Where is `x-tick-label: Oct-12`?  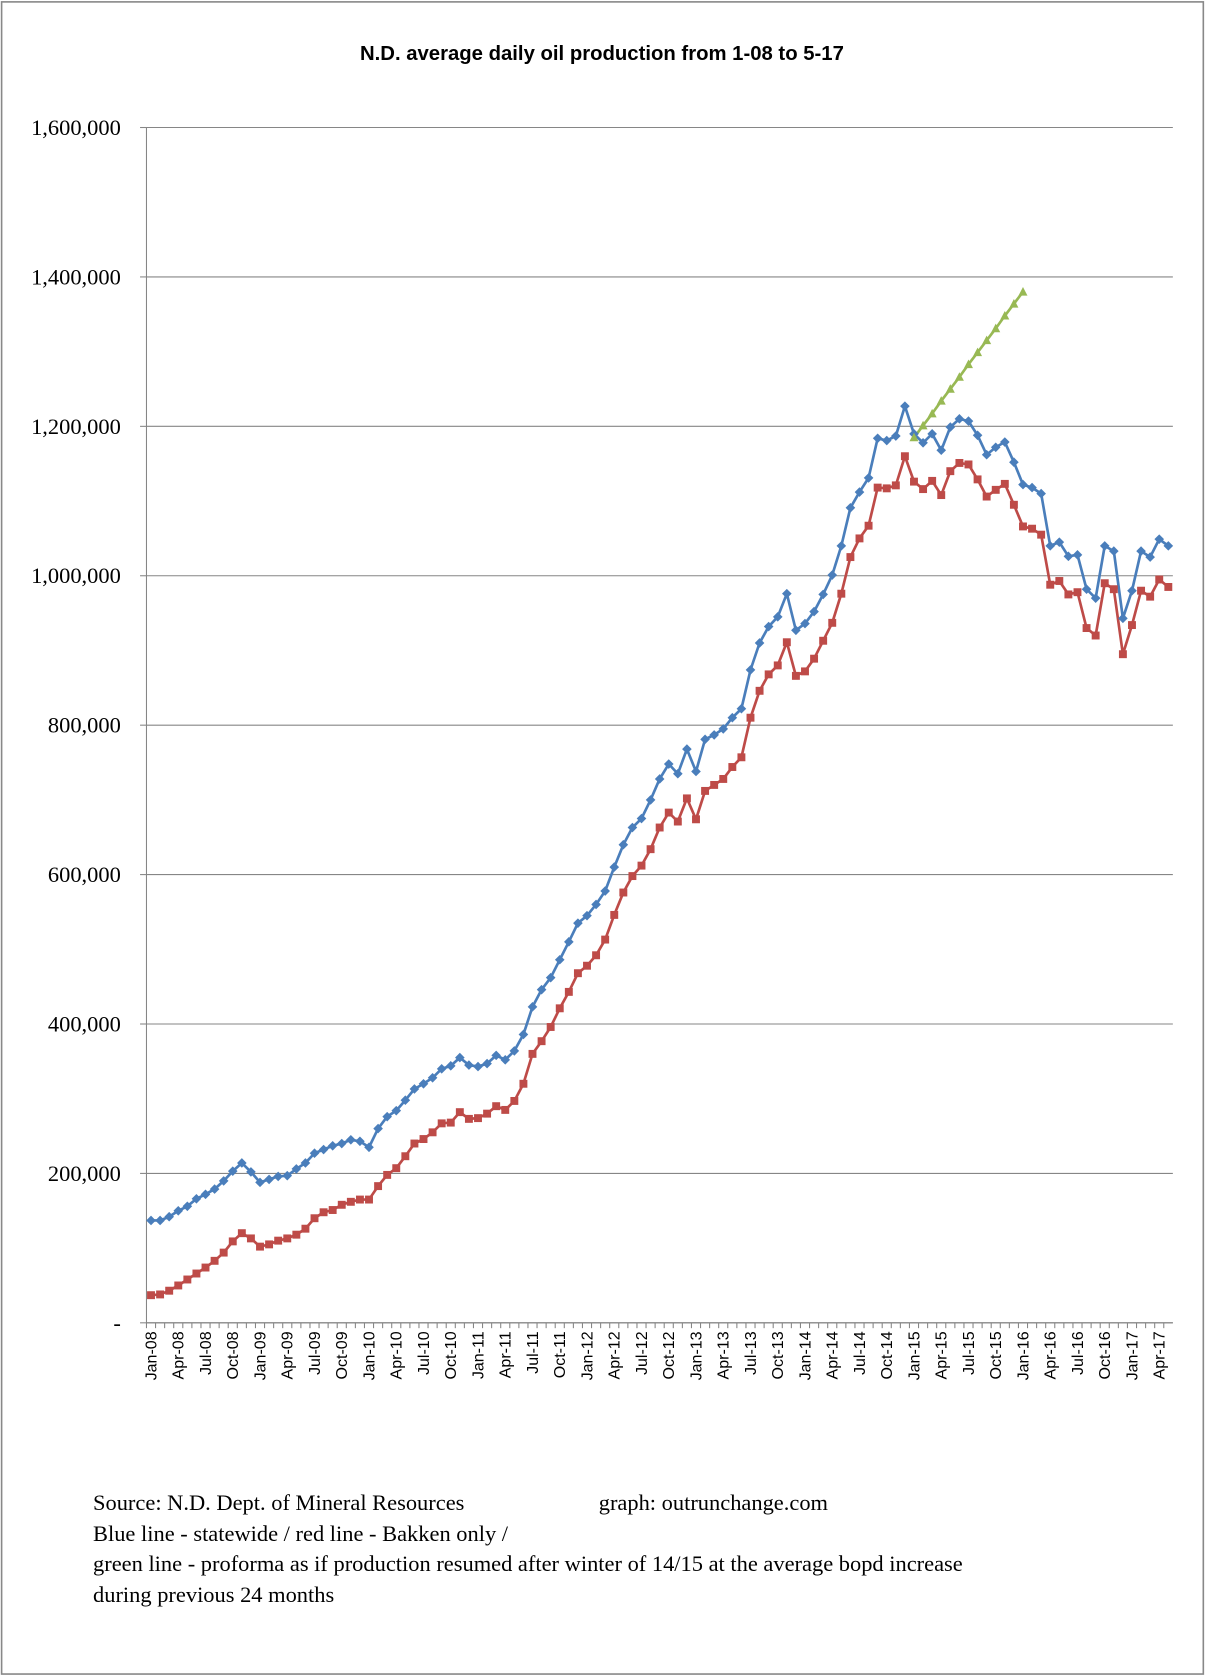 x-tick-label: Oct-12 is located at coordinates (669, 1355).